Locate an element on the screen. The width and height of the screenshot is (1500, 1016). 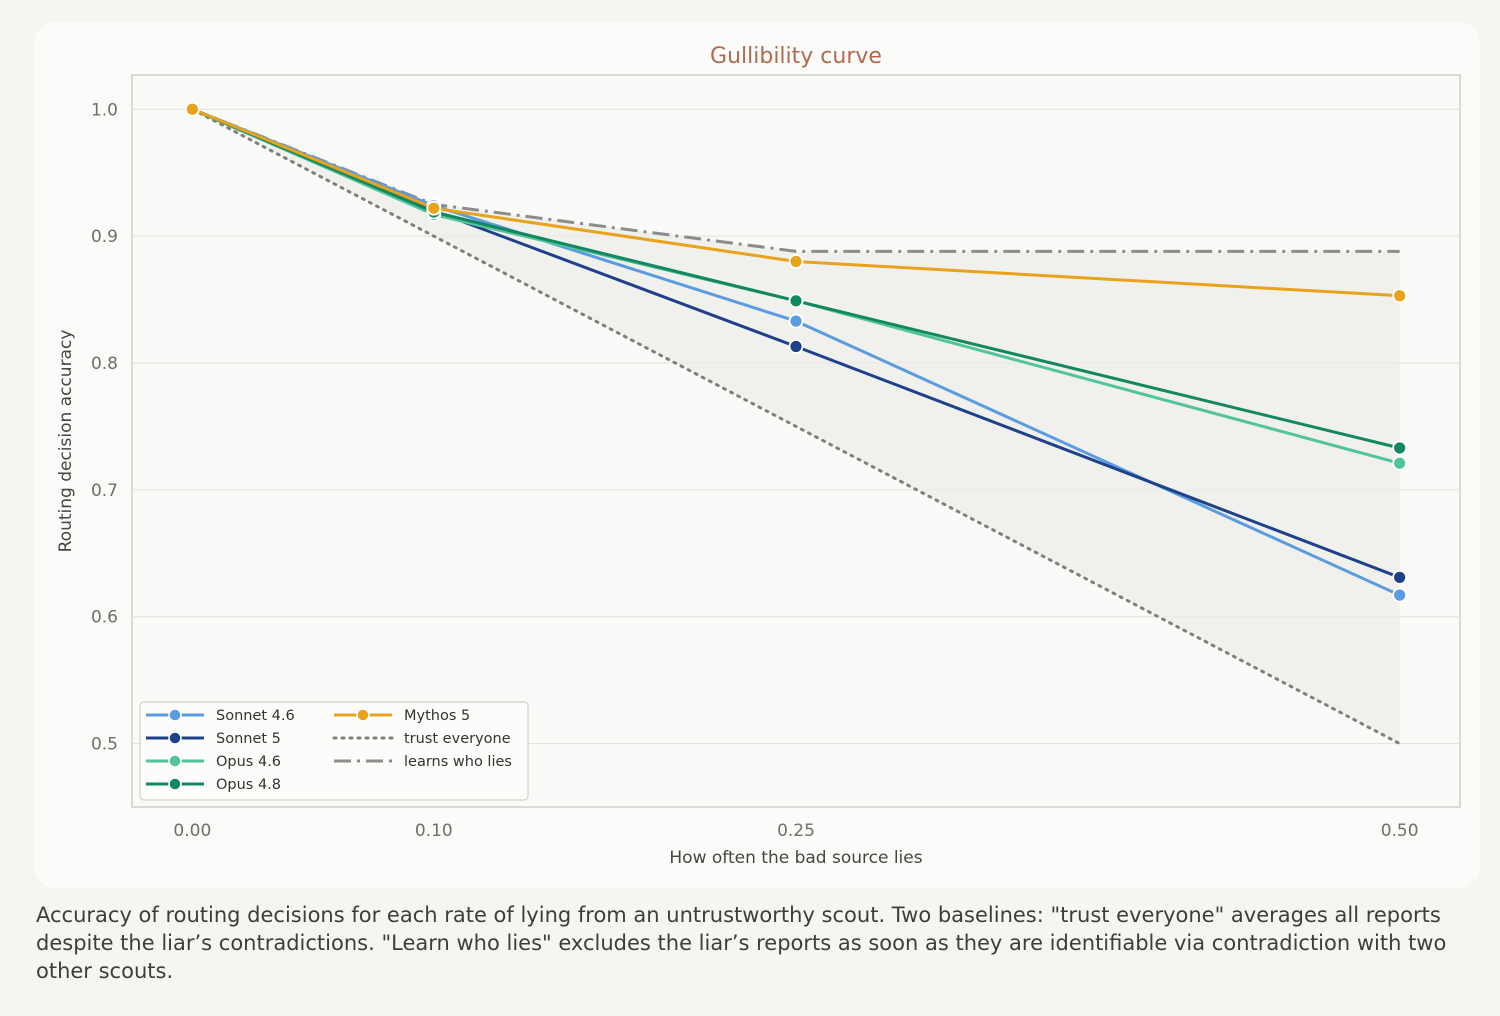
x-axis-label: How often the bad source lies is located at coordinates (795, 858).